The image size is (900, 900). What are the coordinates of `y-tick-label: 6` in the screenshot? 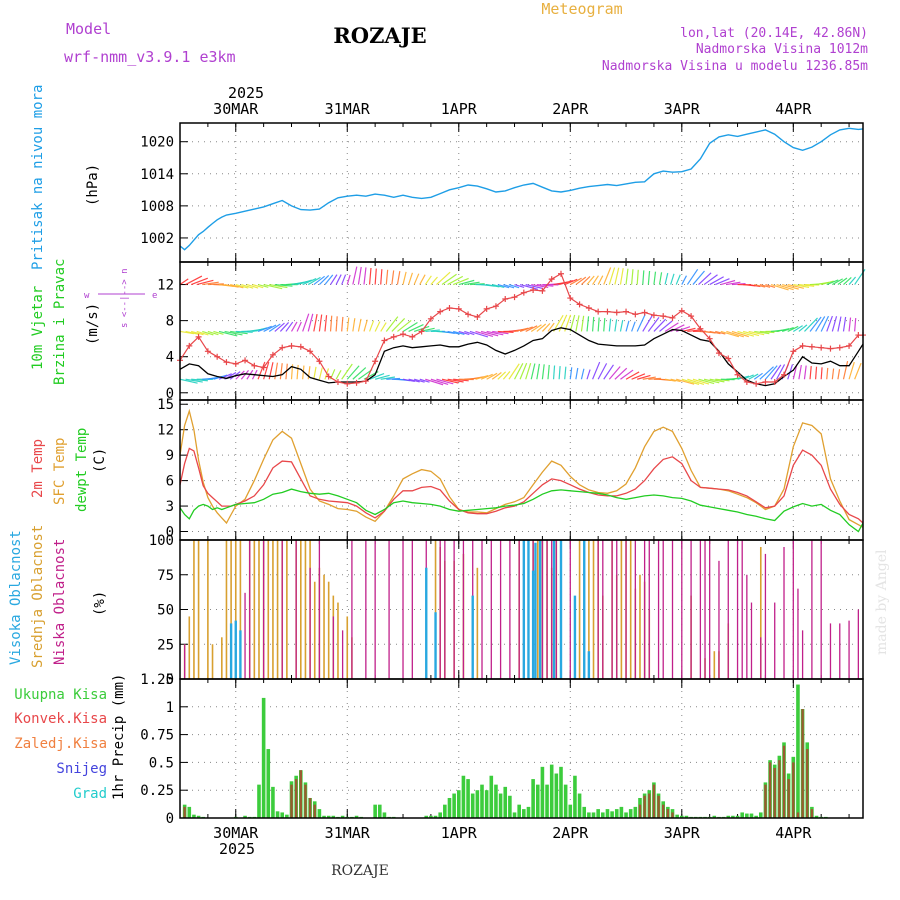 It's located at (170, 482).